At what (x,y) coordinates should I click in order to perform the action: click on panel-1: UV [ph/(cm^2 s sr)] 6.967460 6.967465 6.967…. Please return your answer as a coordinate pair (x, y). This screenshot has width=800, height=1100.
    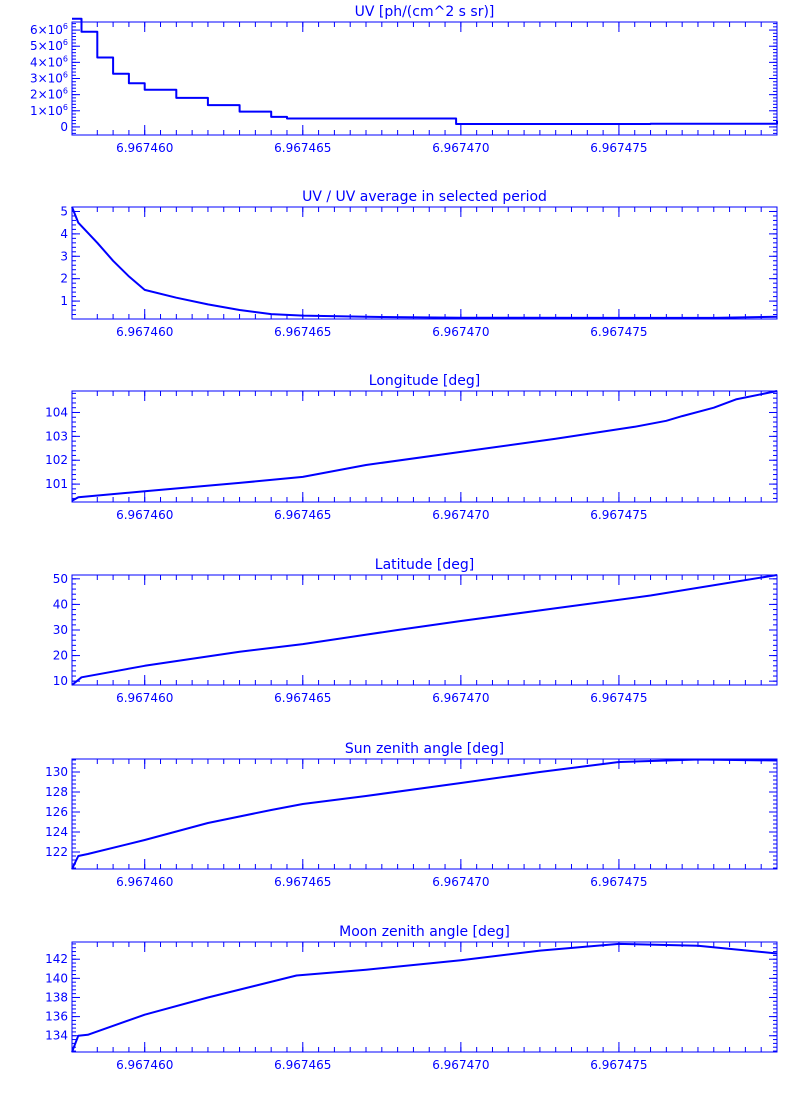
    Looking at the image, I should click on (404, 79).